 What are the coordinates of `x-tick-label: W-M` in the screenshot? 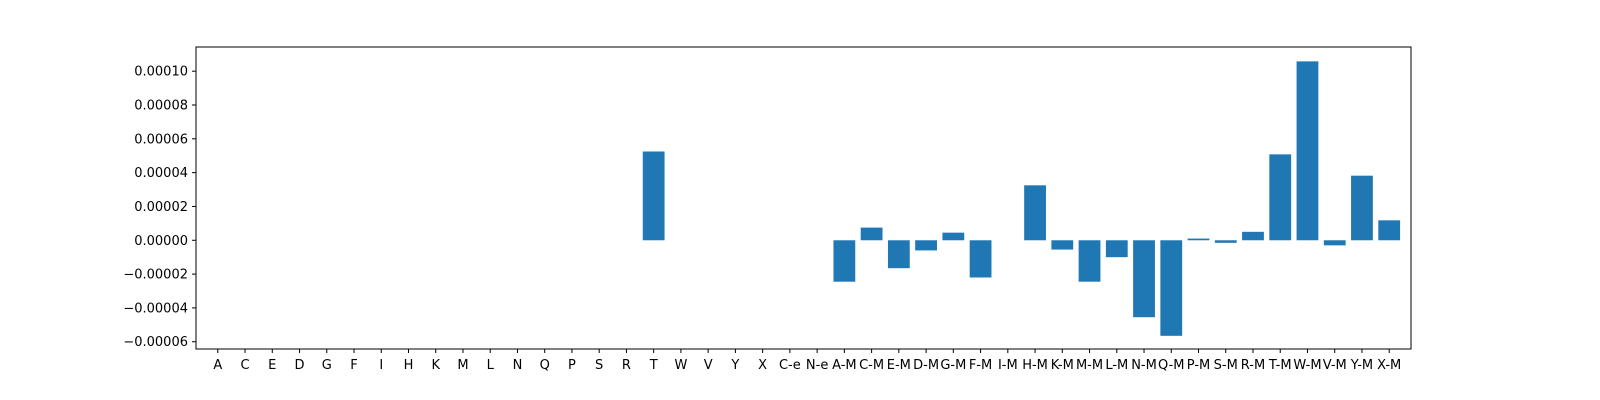 It's located at (1307, 365).